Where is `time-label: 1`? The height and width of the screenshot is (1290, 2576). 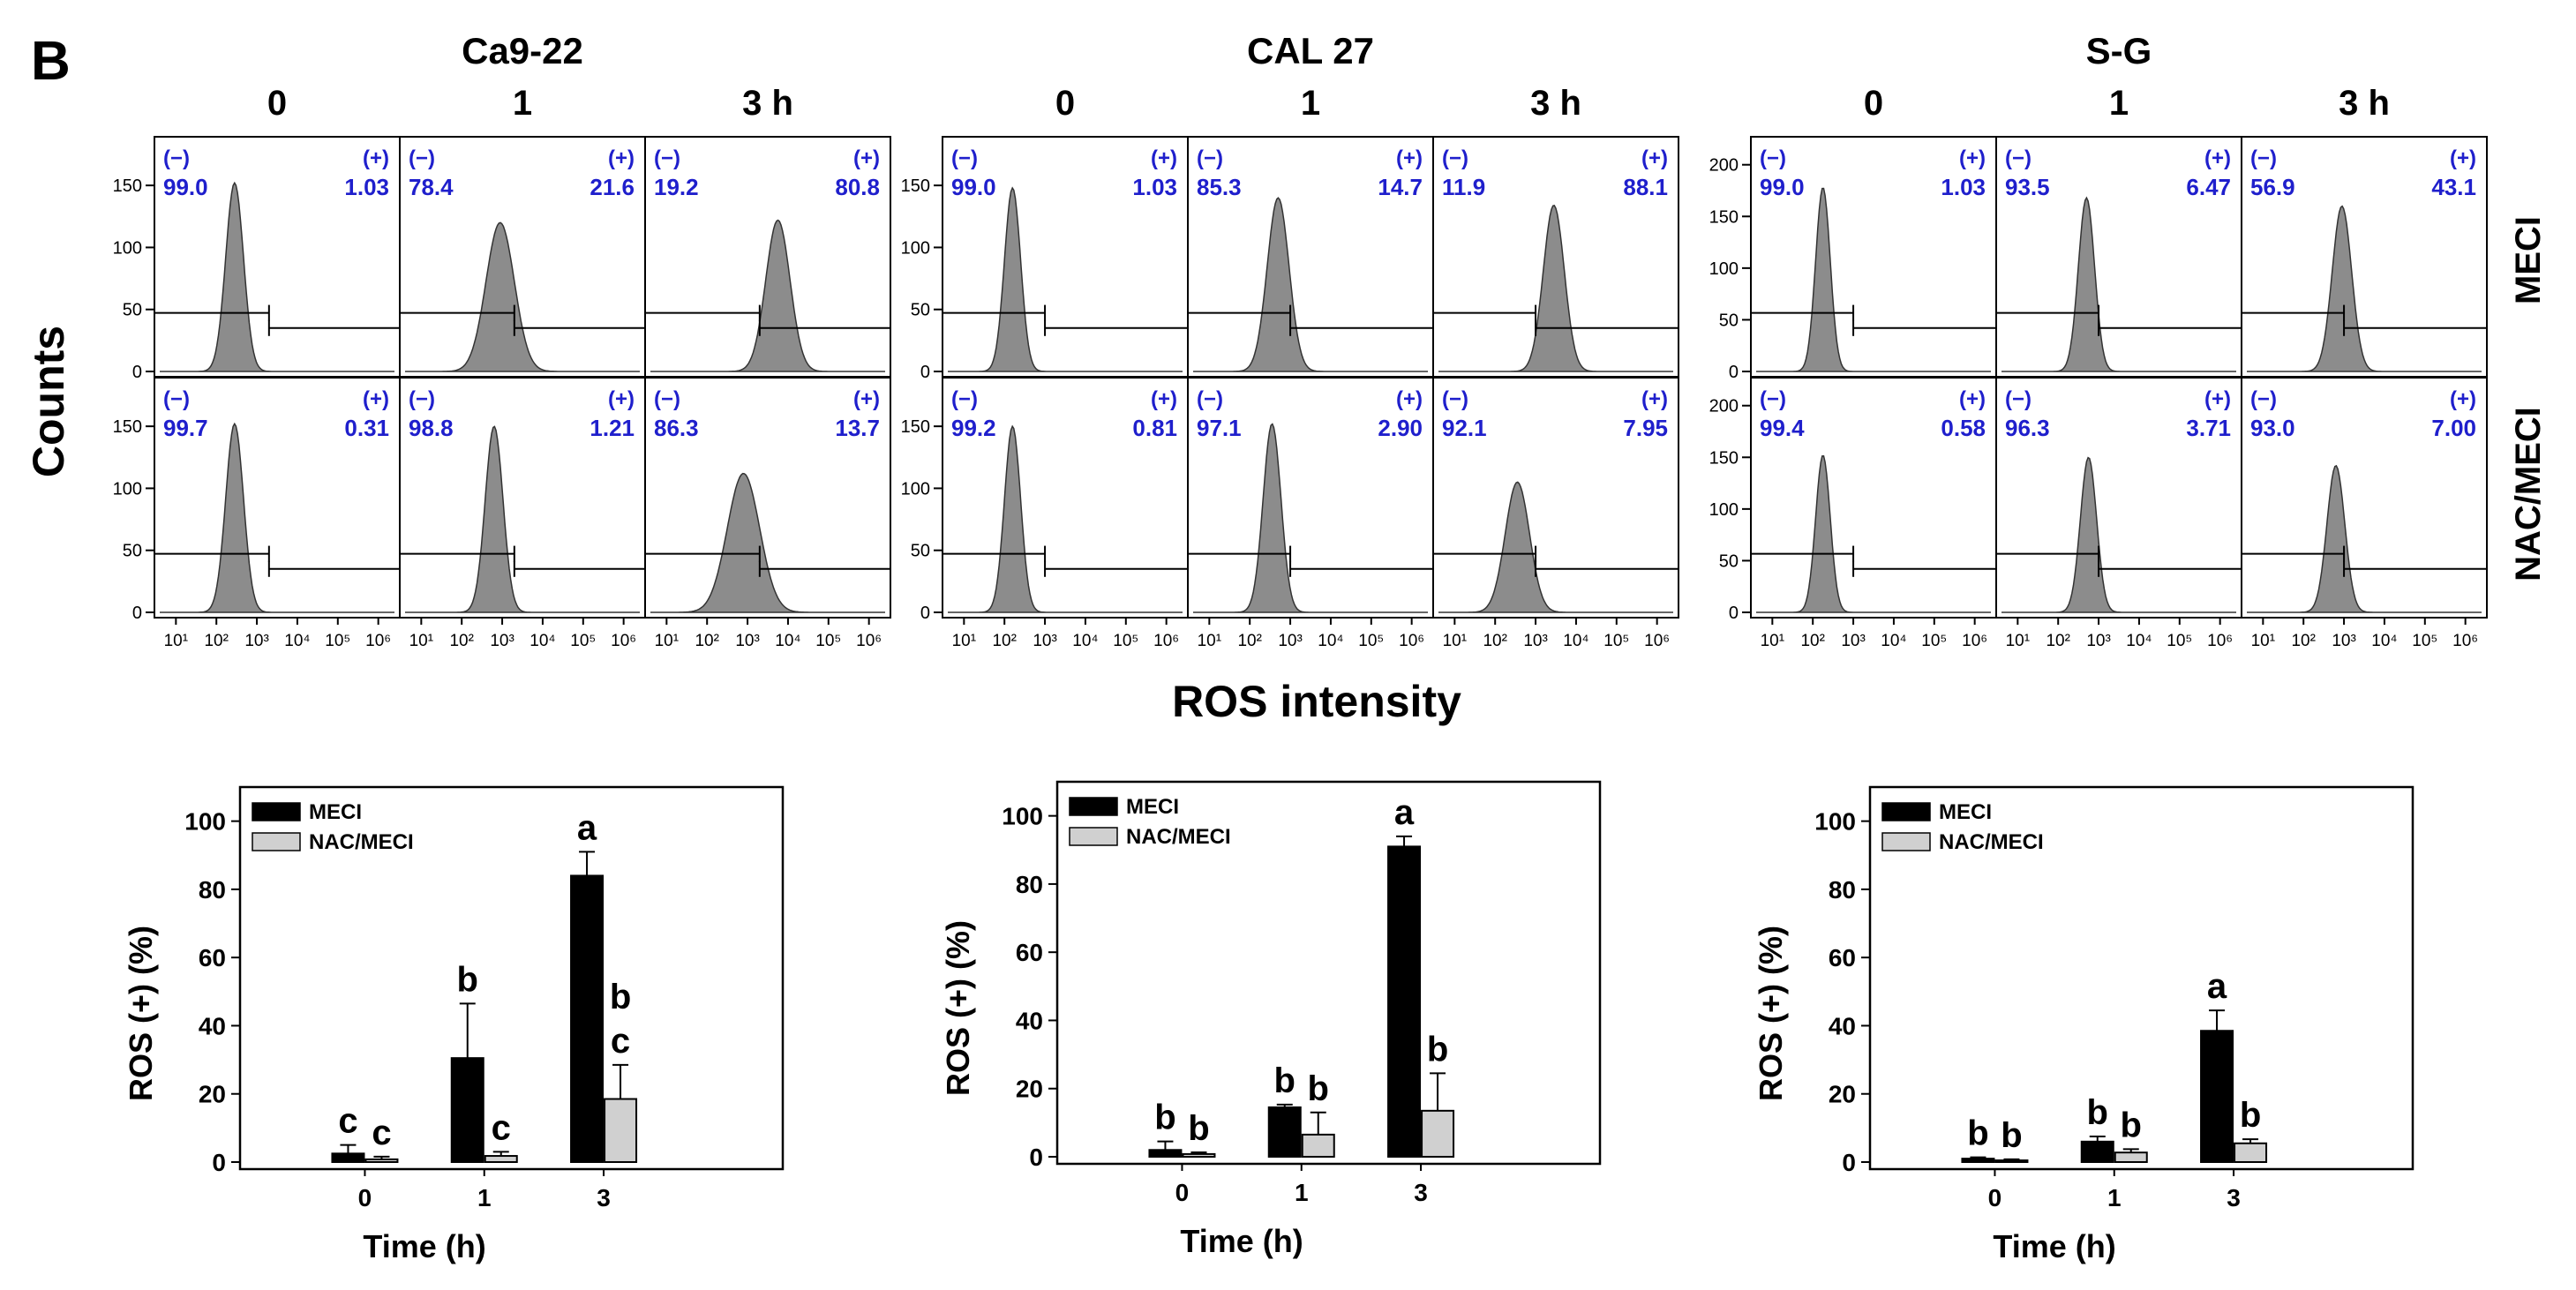
time-label: 1 is located at coordinates (1310, 103).